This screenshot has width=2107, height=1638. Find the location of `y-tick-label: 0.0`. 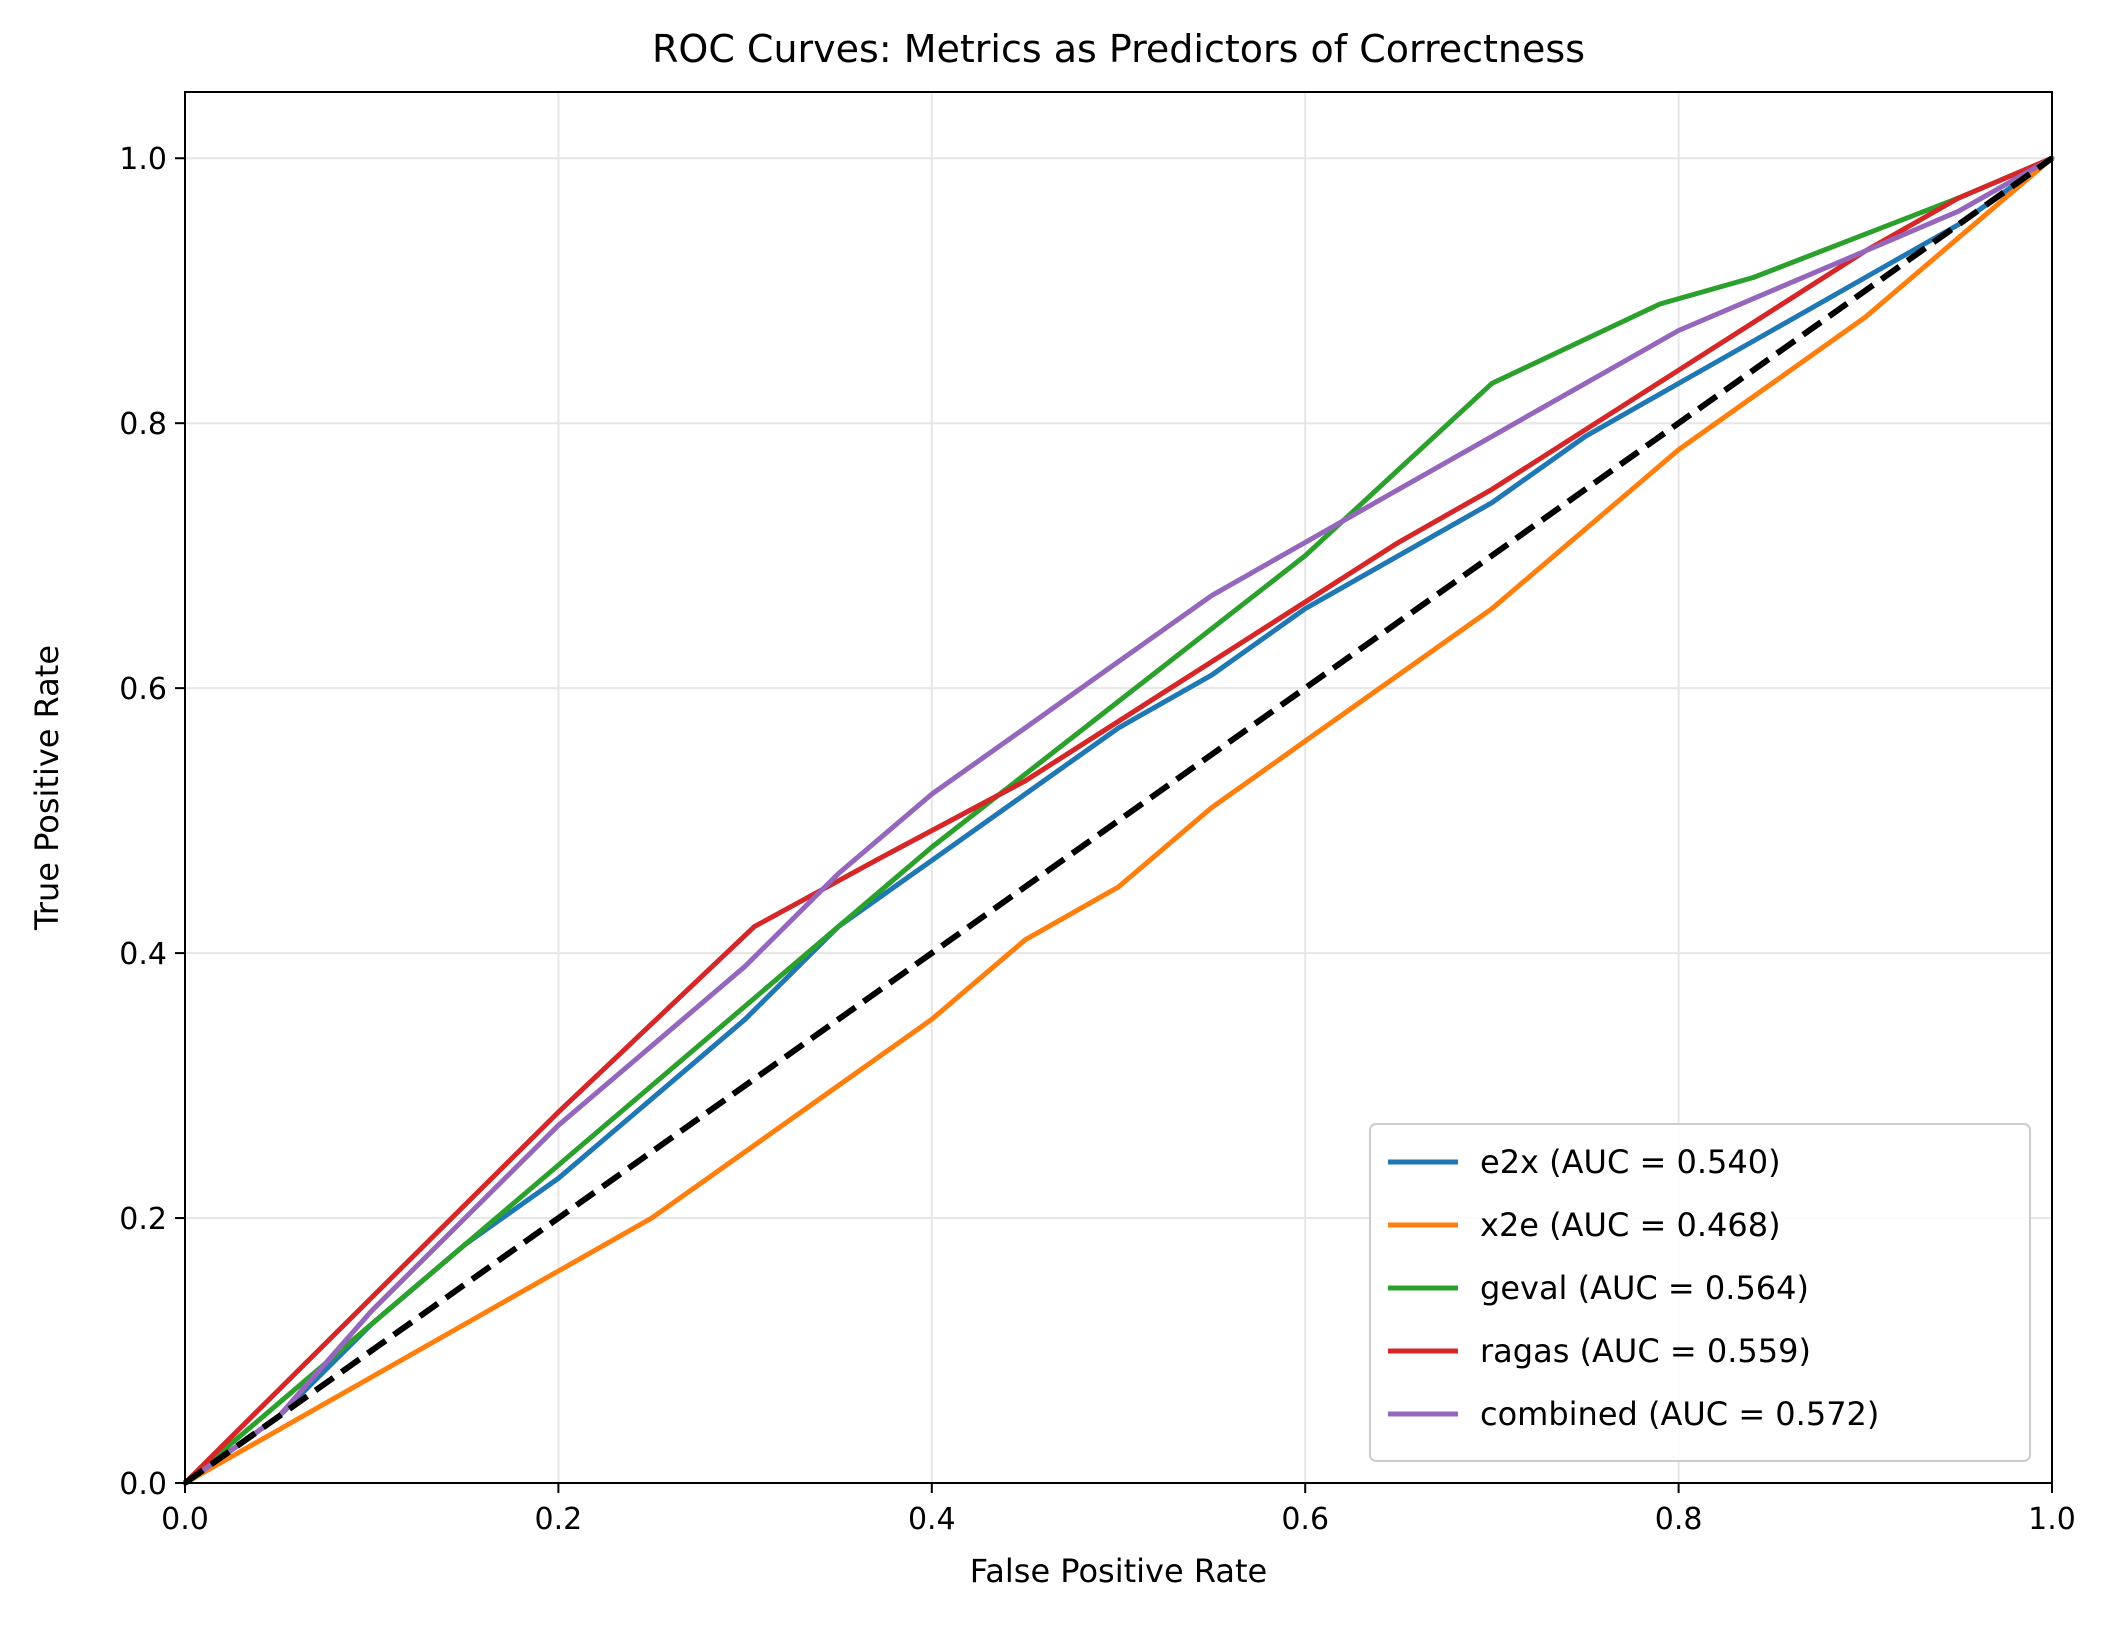

y-tick-label: 0.0 is located at coordinates (143, 1484).